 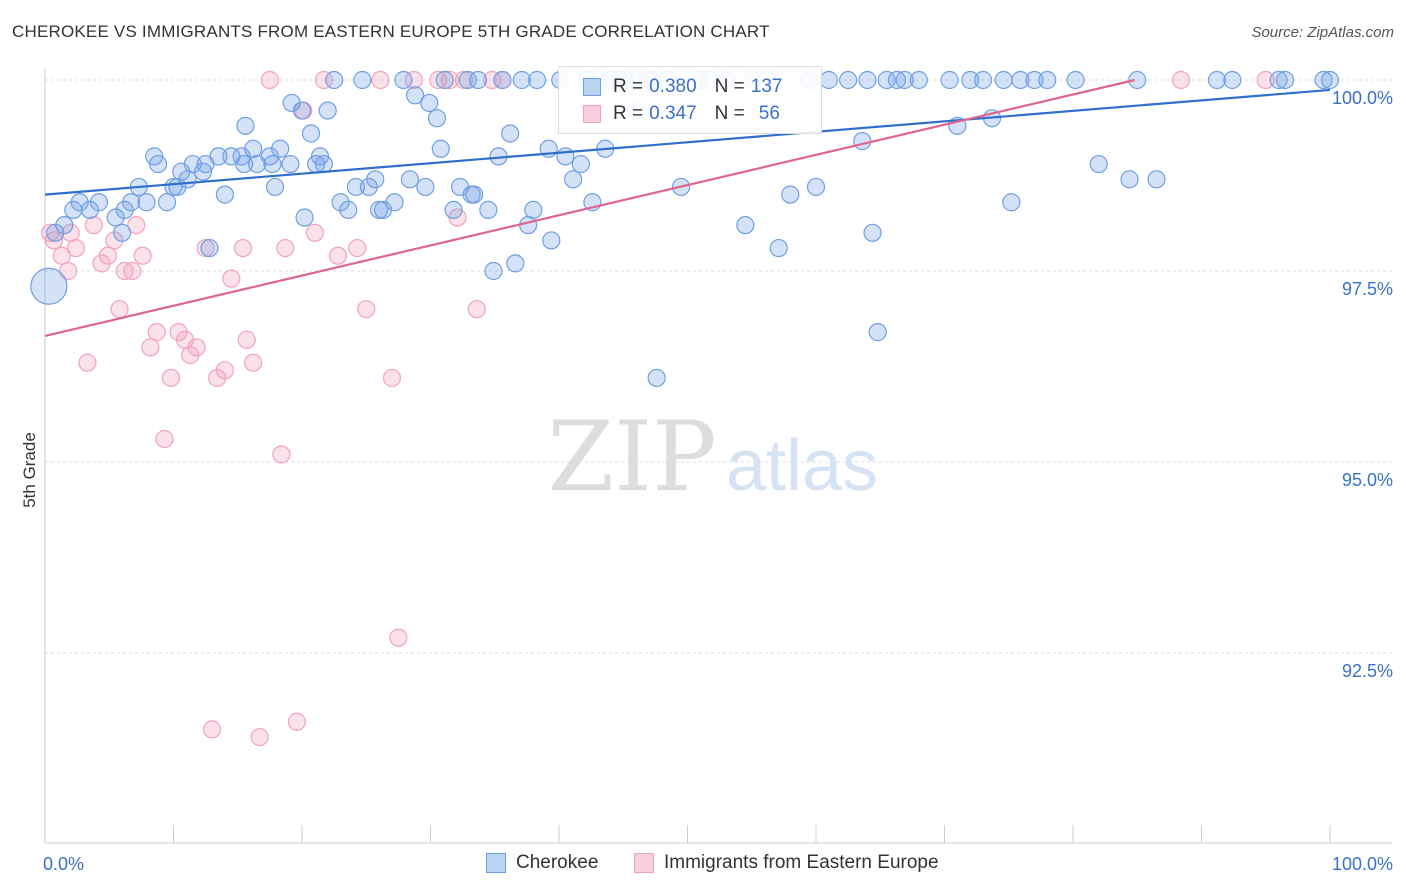 What do you see at coordinates (769, 113) in the screenshot?
I see `legend-n-value: 56` at bounding box center [769, 113].